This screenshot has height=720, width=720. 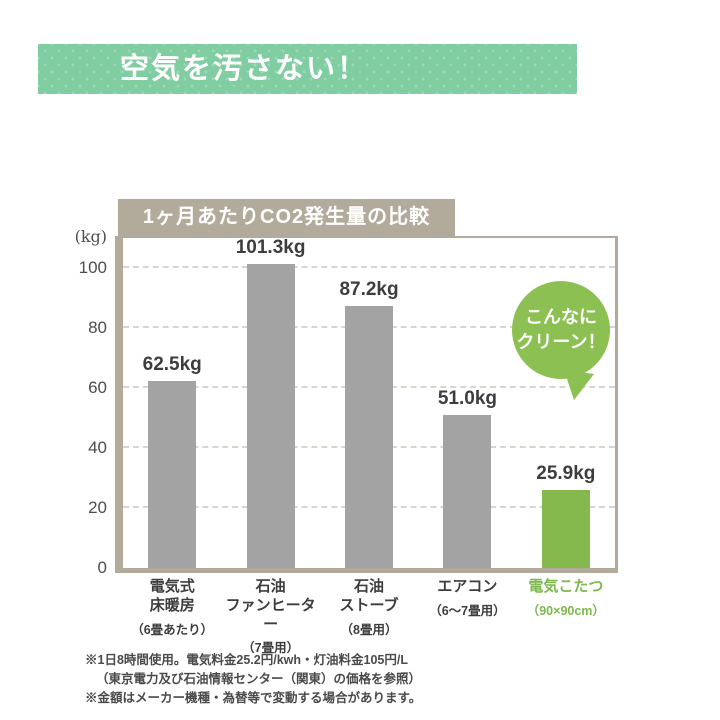 I want to click on category-name: 電気こたつ, so click(x=566, y=586).